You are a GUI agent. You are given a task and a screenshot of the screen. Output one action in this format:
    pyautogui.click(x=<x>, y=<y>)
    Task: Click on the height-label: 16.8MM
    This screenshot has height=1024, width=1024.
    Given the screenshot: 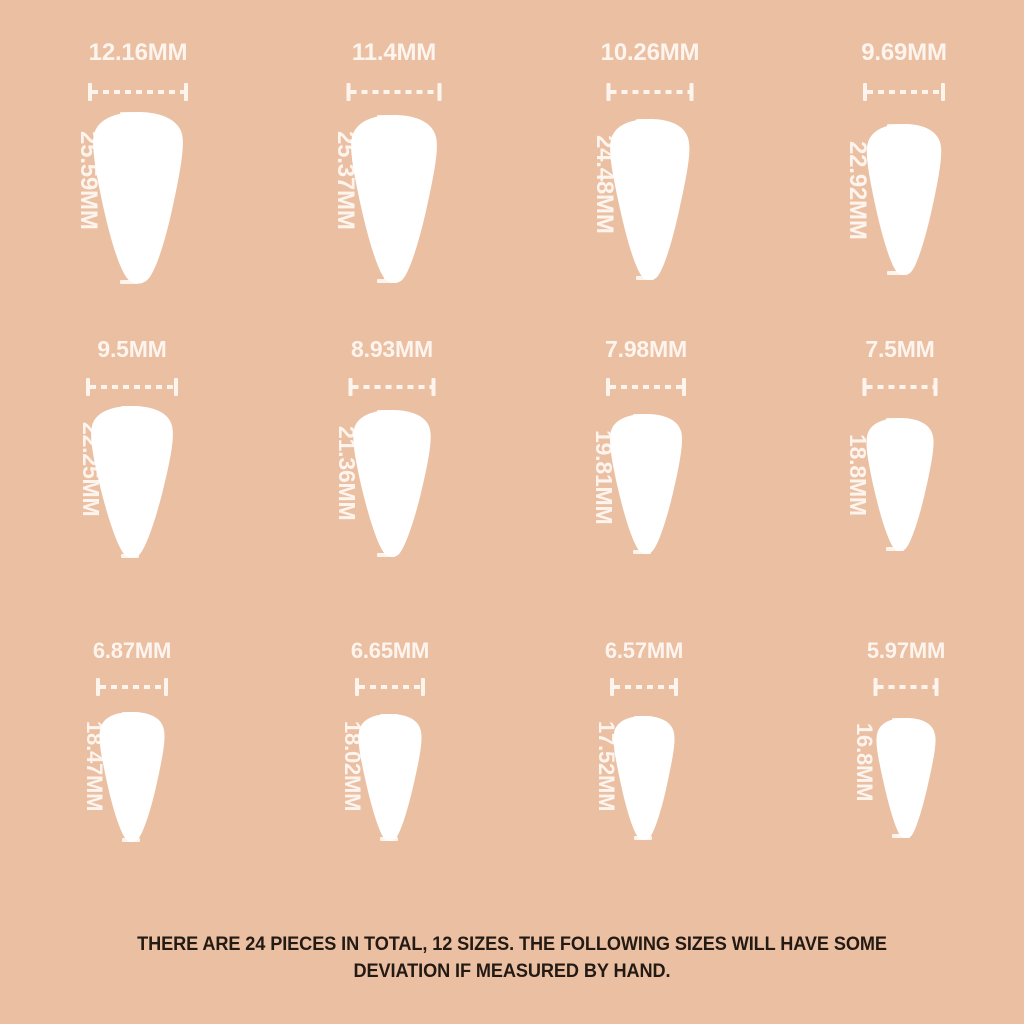 What is the action you would take?
    pyautogui.click(x=864, y=762)
    